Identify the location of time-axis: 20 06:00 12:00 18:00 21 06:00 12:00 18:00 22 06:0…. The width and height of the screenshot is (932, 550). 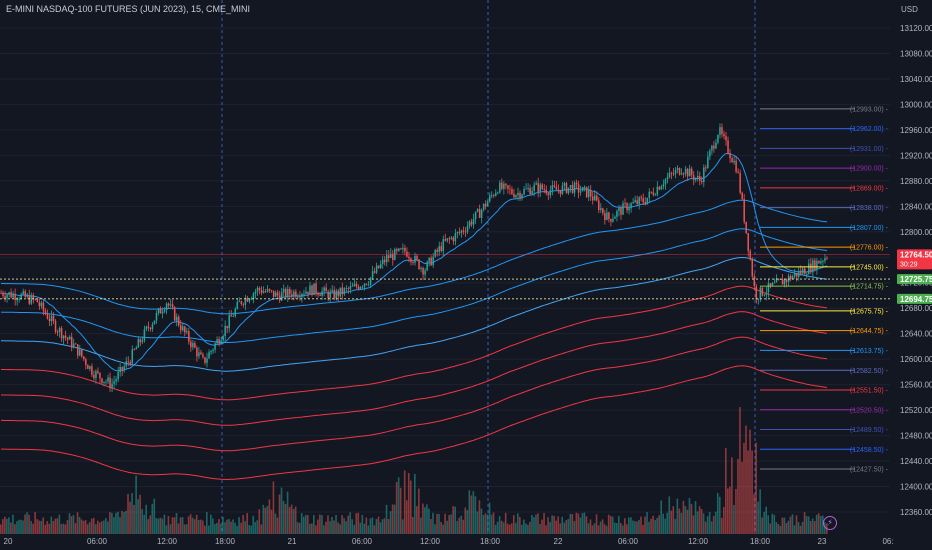
(449, 541).